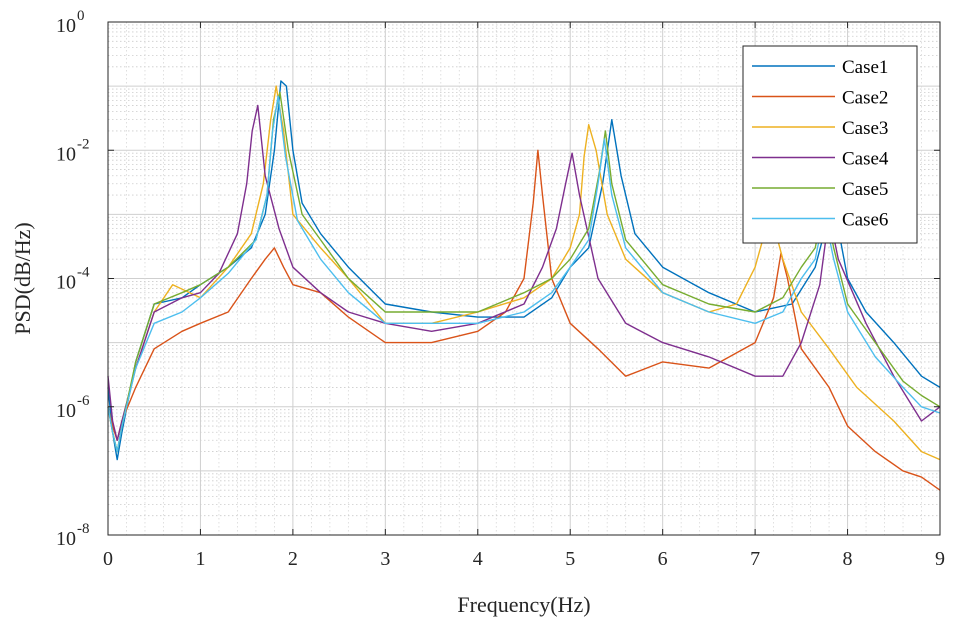  Describe the element at coordinates (663, 559) in the screenshot. I see `x-tick-label: 6` at that location.